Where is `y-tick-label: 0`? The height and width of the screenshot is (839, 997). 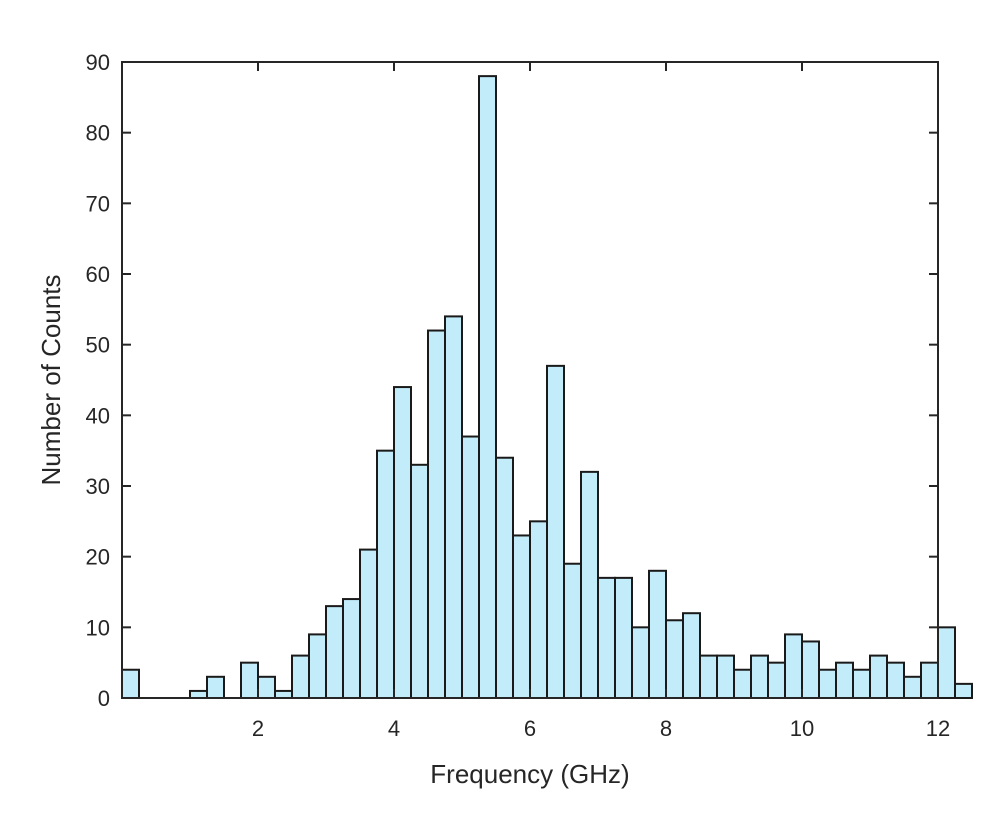 y-tick-label: 0 is located at coordinates (104, 698).